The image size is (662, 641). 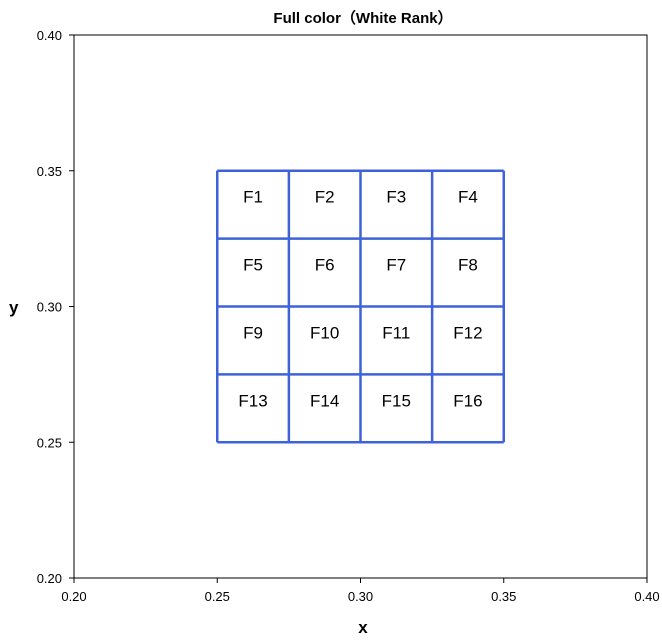 I want to click on cell-label: F14, so click(x=324, y=400).